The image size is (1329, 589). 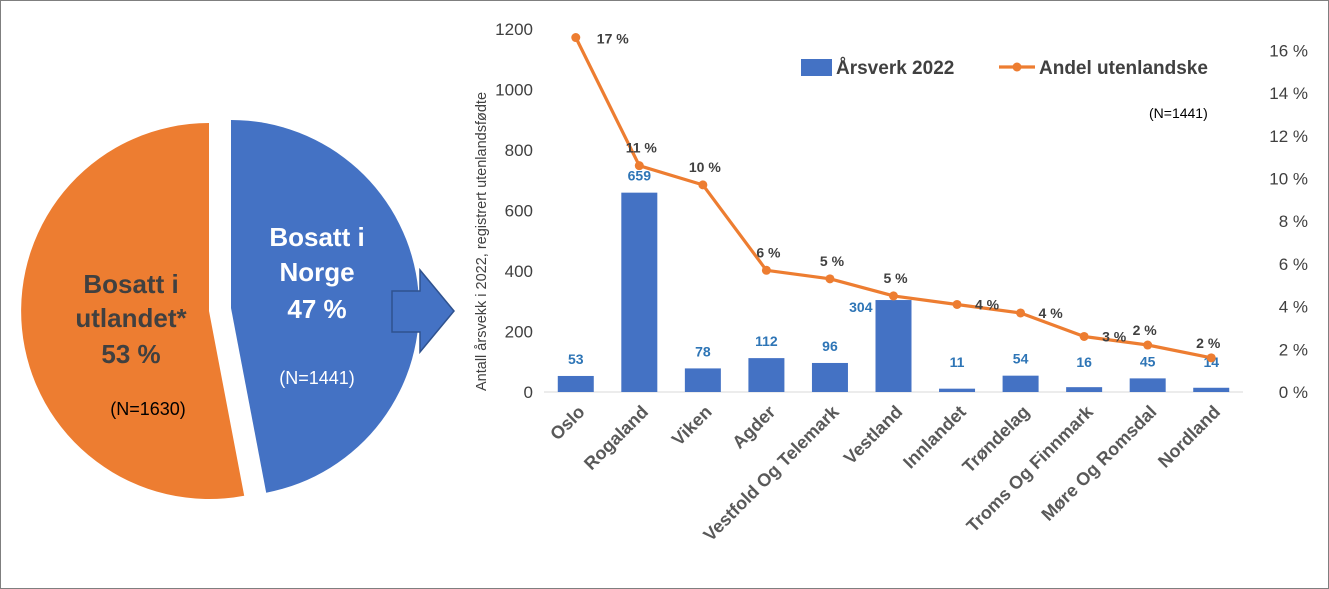 What do you see at coordinates (830, 346) in the screenshot?
I see `bar-value-label: 96` at bounding box center [830, 346].